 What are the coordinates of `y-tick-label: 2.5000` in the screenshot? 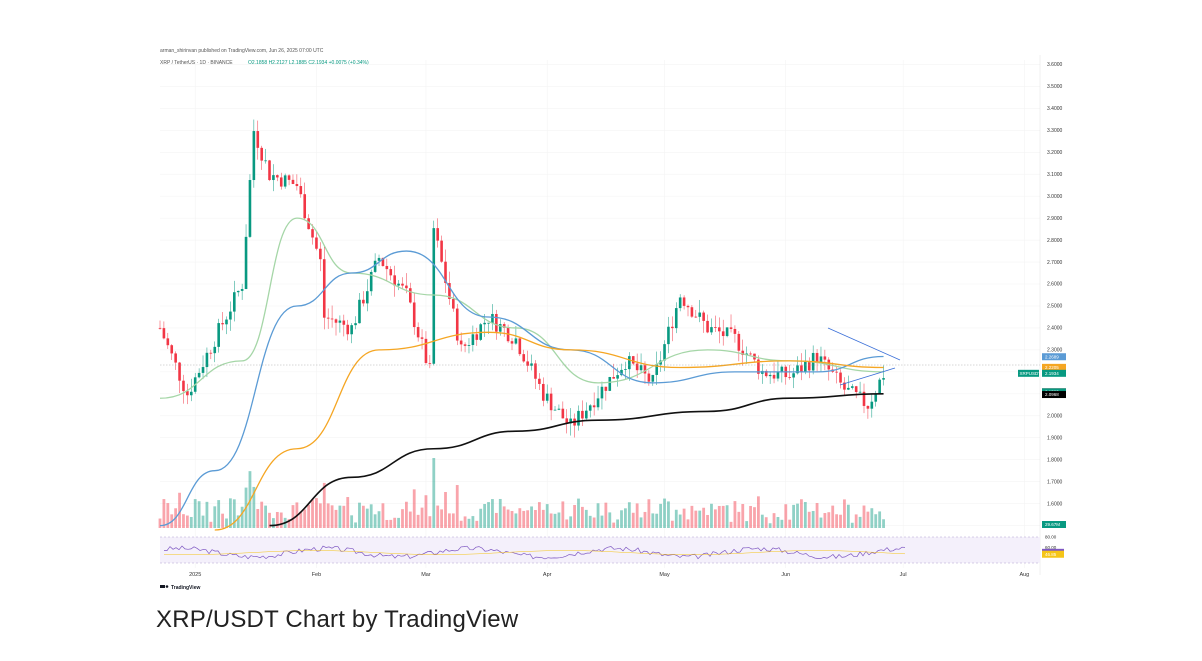 It's located at (1055, 307).